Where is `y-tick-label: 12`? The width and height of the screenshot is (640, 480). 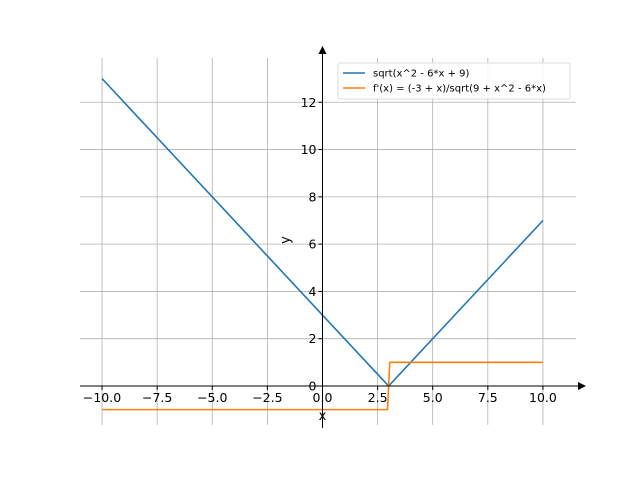 y-tick-label: 12 is located at coordinates (309, 102).